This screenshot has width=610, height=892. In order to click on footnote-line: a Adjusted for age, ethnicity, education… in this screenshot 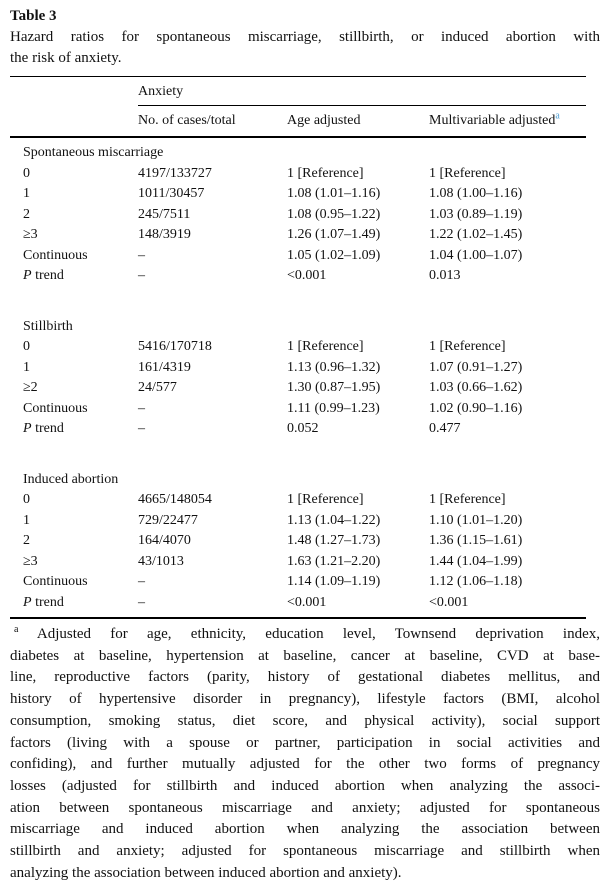, I will do `click(307, 633)`.